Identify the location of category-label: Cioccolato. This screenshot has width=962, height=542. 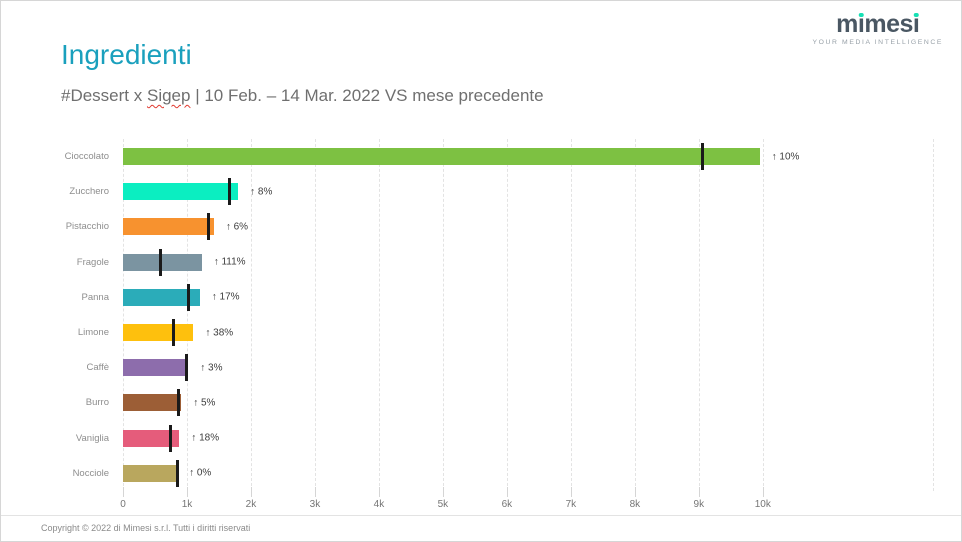
(86, 156).